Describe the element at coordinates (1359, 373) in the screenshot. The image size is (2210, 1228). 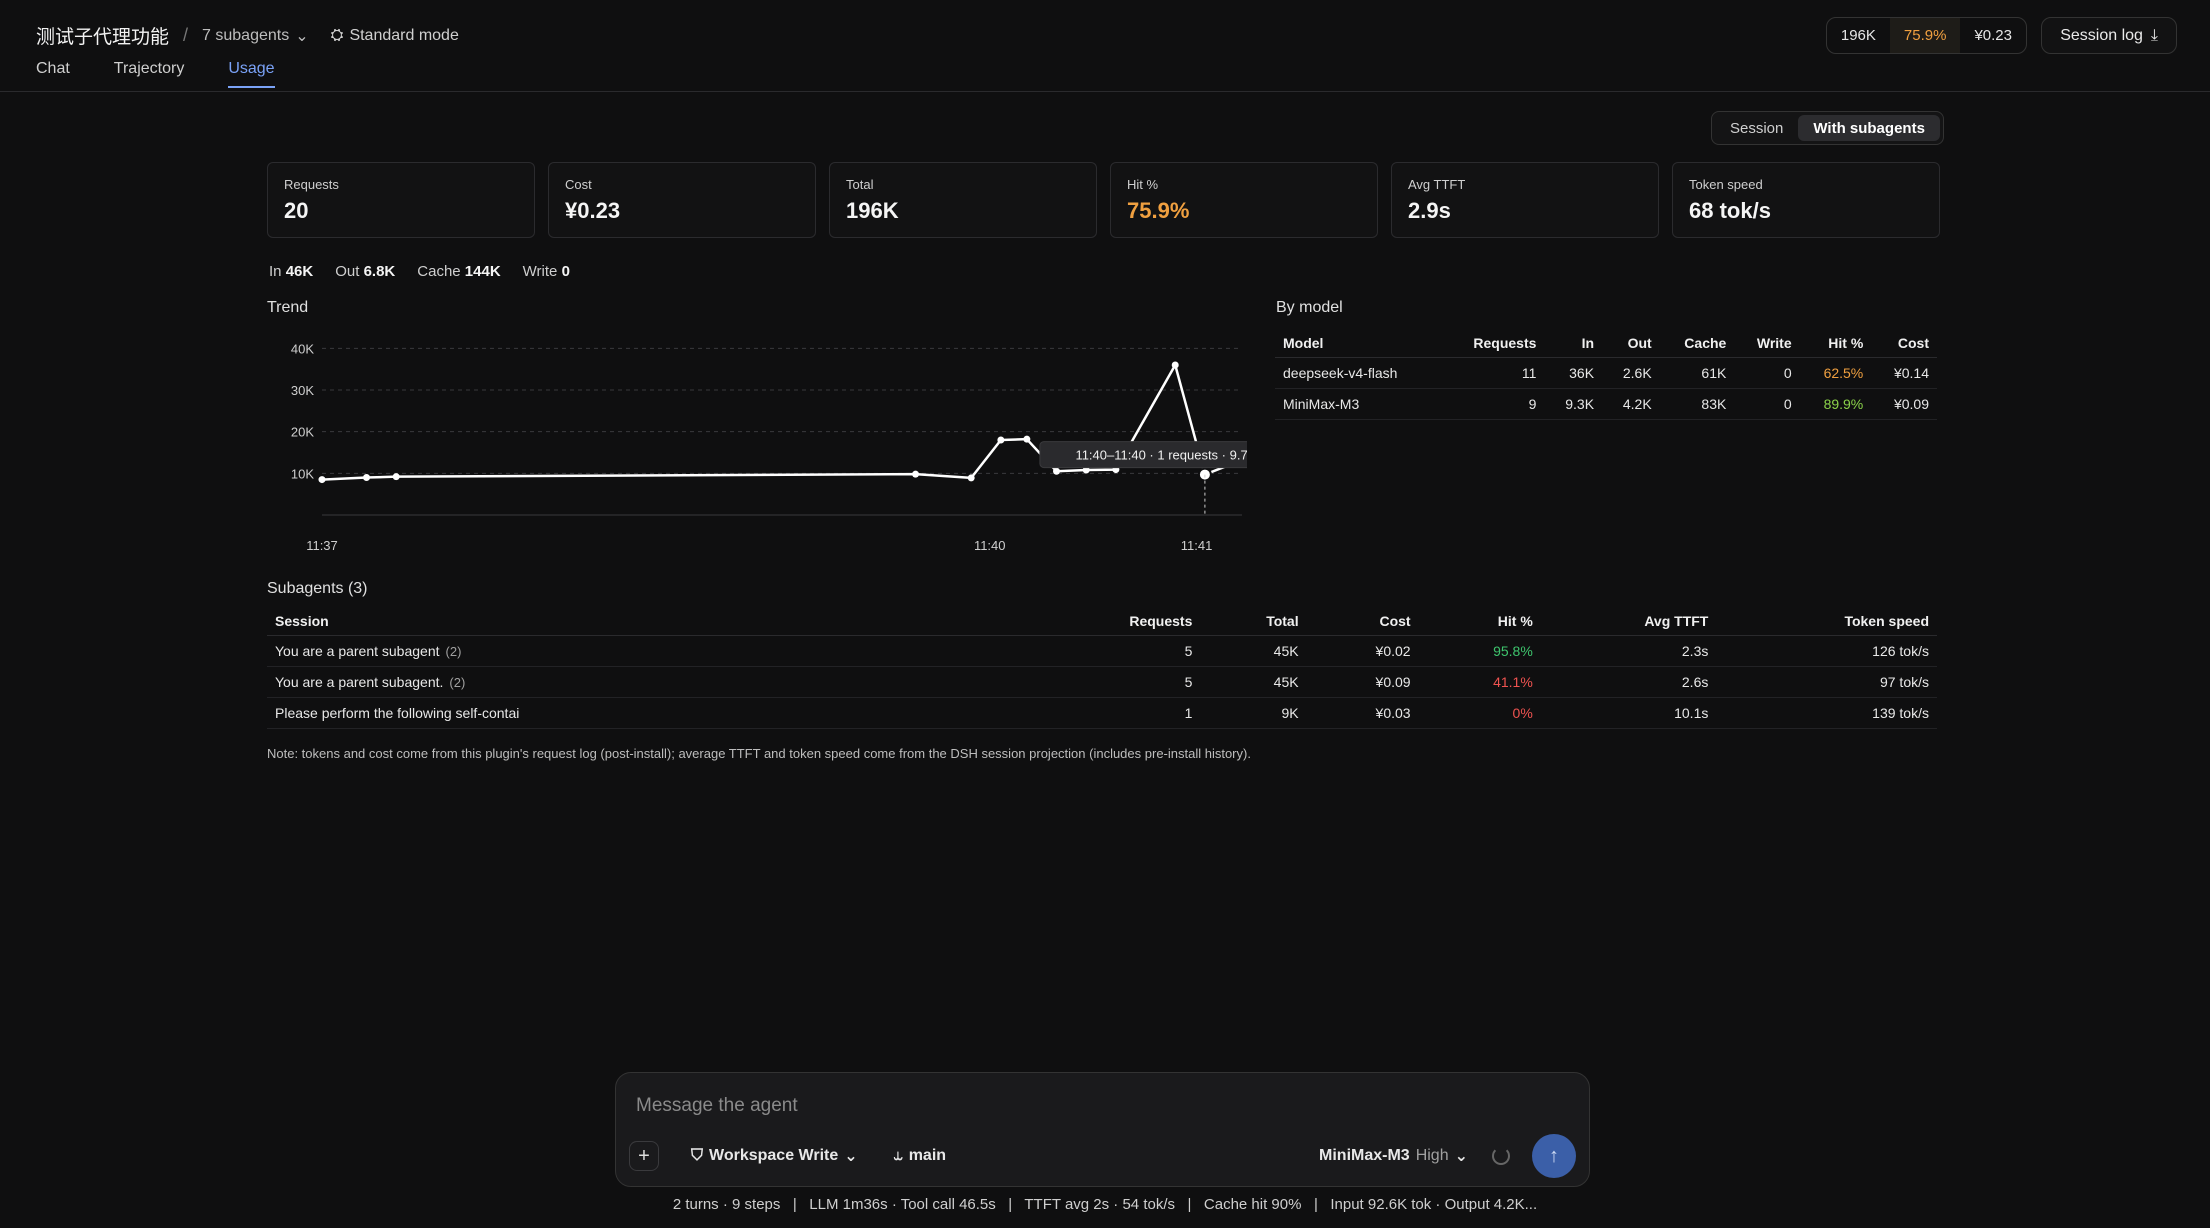
I see `cell-model: deepseek-v4-flash` at that location.